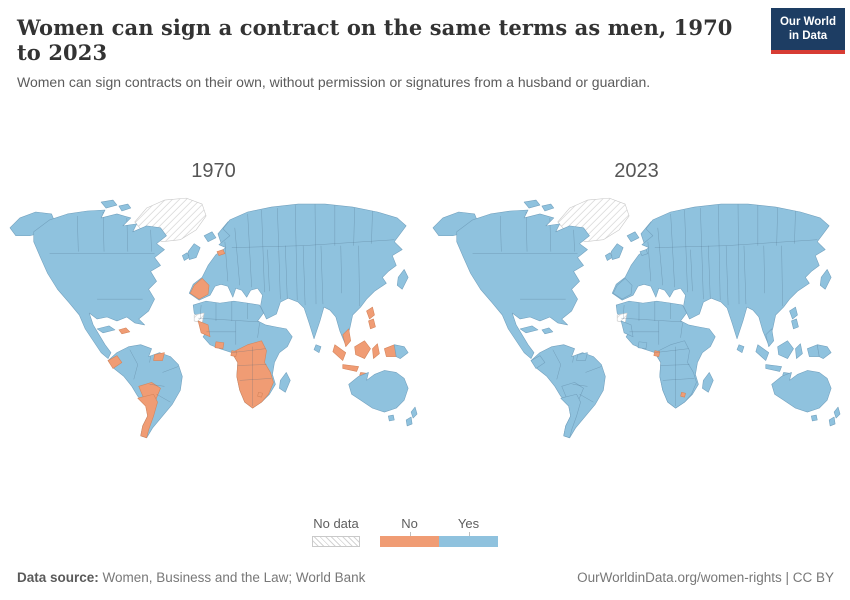  I want to click on legend-yes-swatch, so click(468, 541).